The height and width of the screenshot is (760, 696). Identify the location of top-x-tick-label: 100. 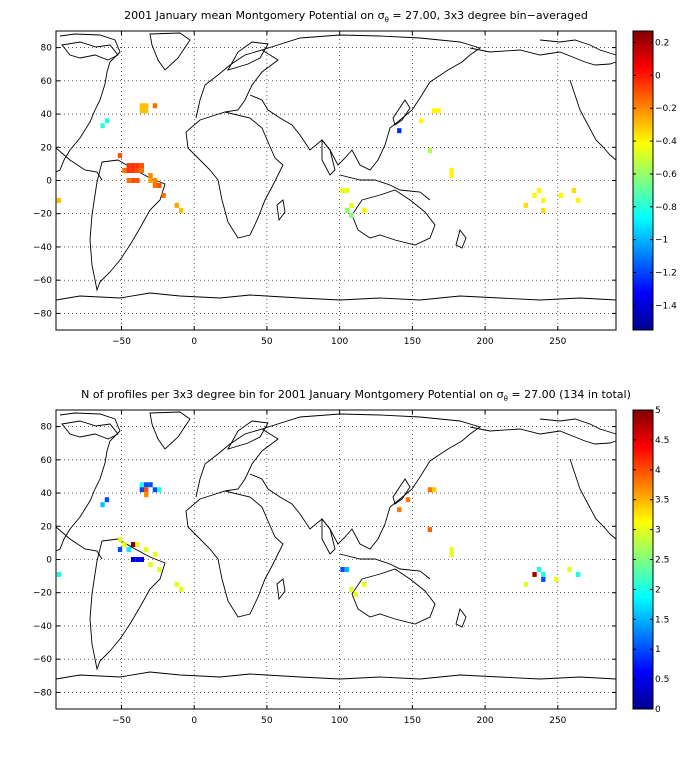
(339, 342).